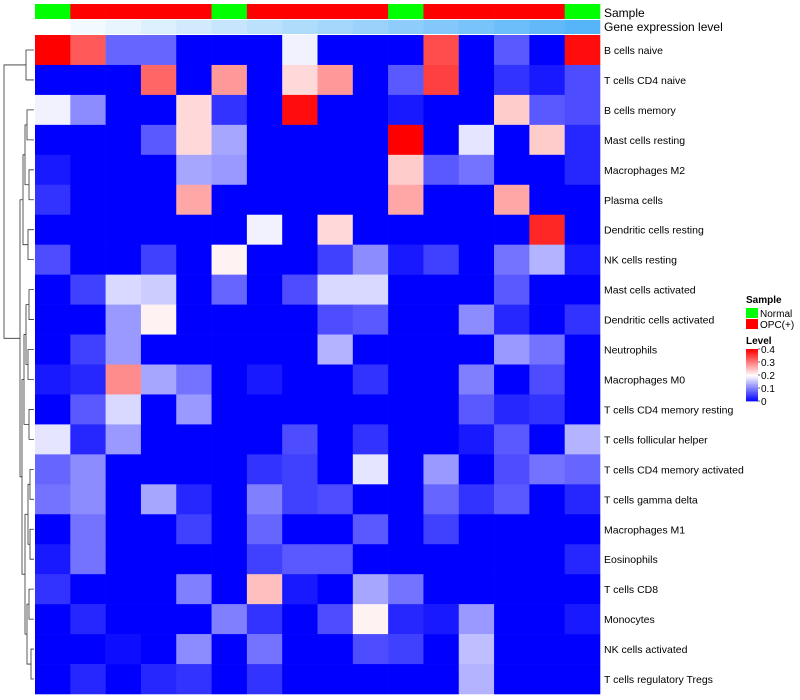 This screenshot has width=800, height=700. Describe the element at coordinates (768, 389) in the screenshot. I see `colorbar-tick-label: 0.1` at that location.